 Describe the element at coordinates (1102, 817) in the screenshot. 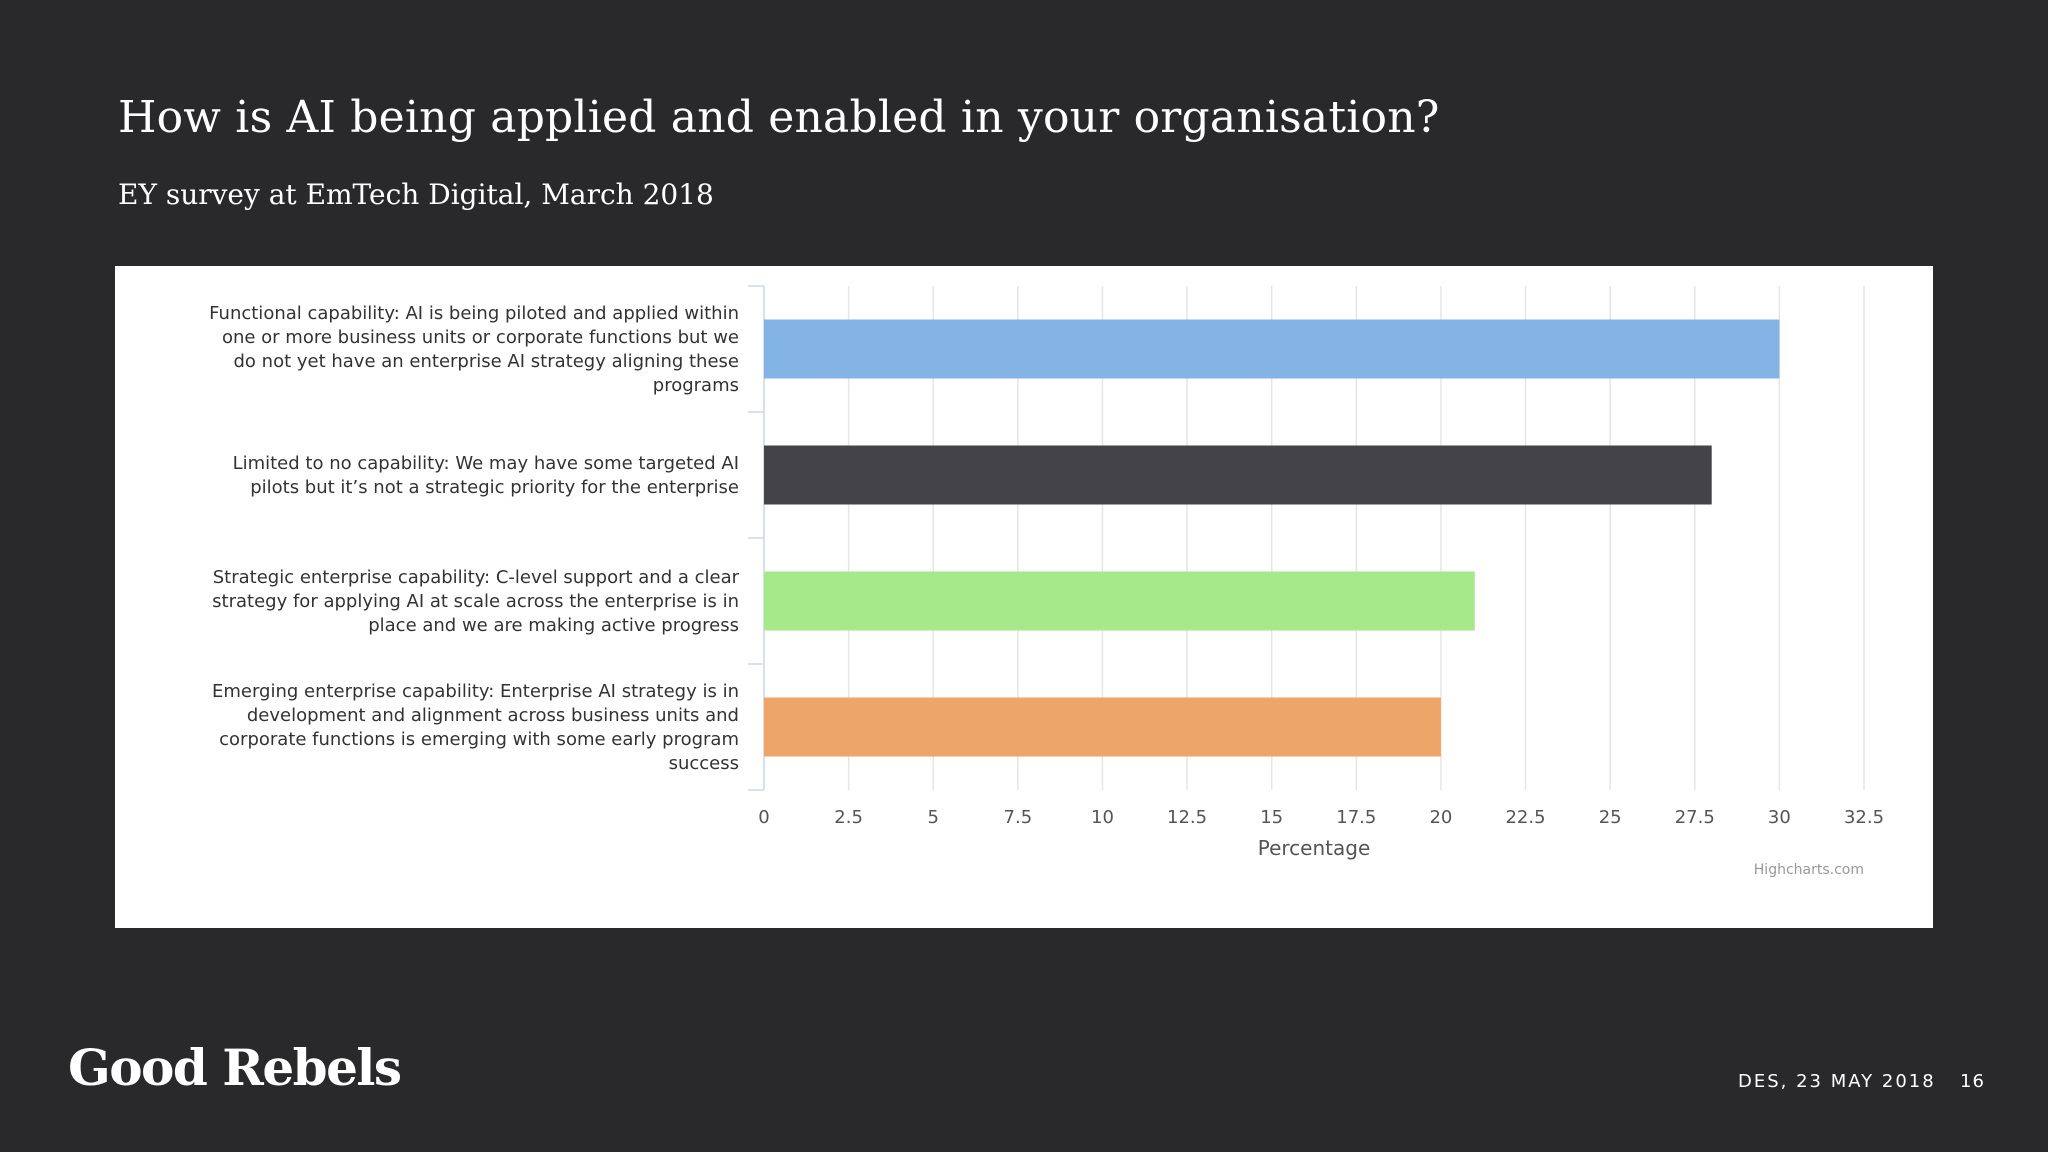

I see `x-tick-label-4: 10` at that location.